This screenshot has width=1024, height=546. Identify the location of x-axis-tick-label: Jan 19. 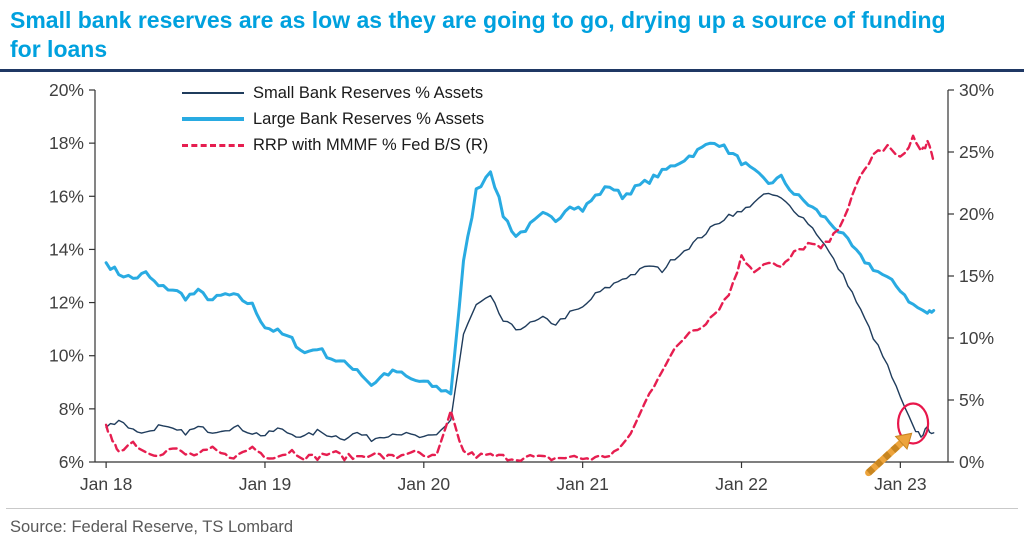
(265, 484).